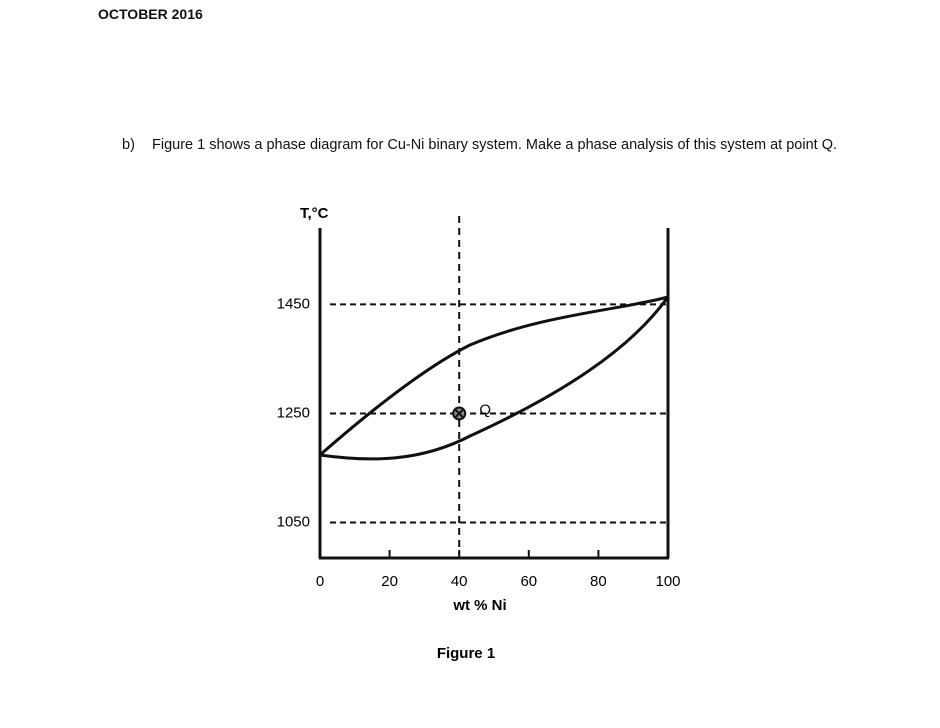 This screenshot has width=940, height=728. I want to click on solidus-curve, so click(494, 378).